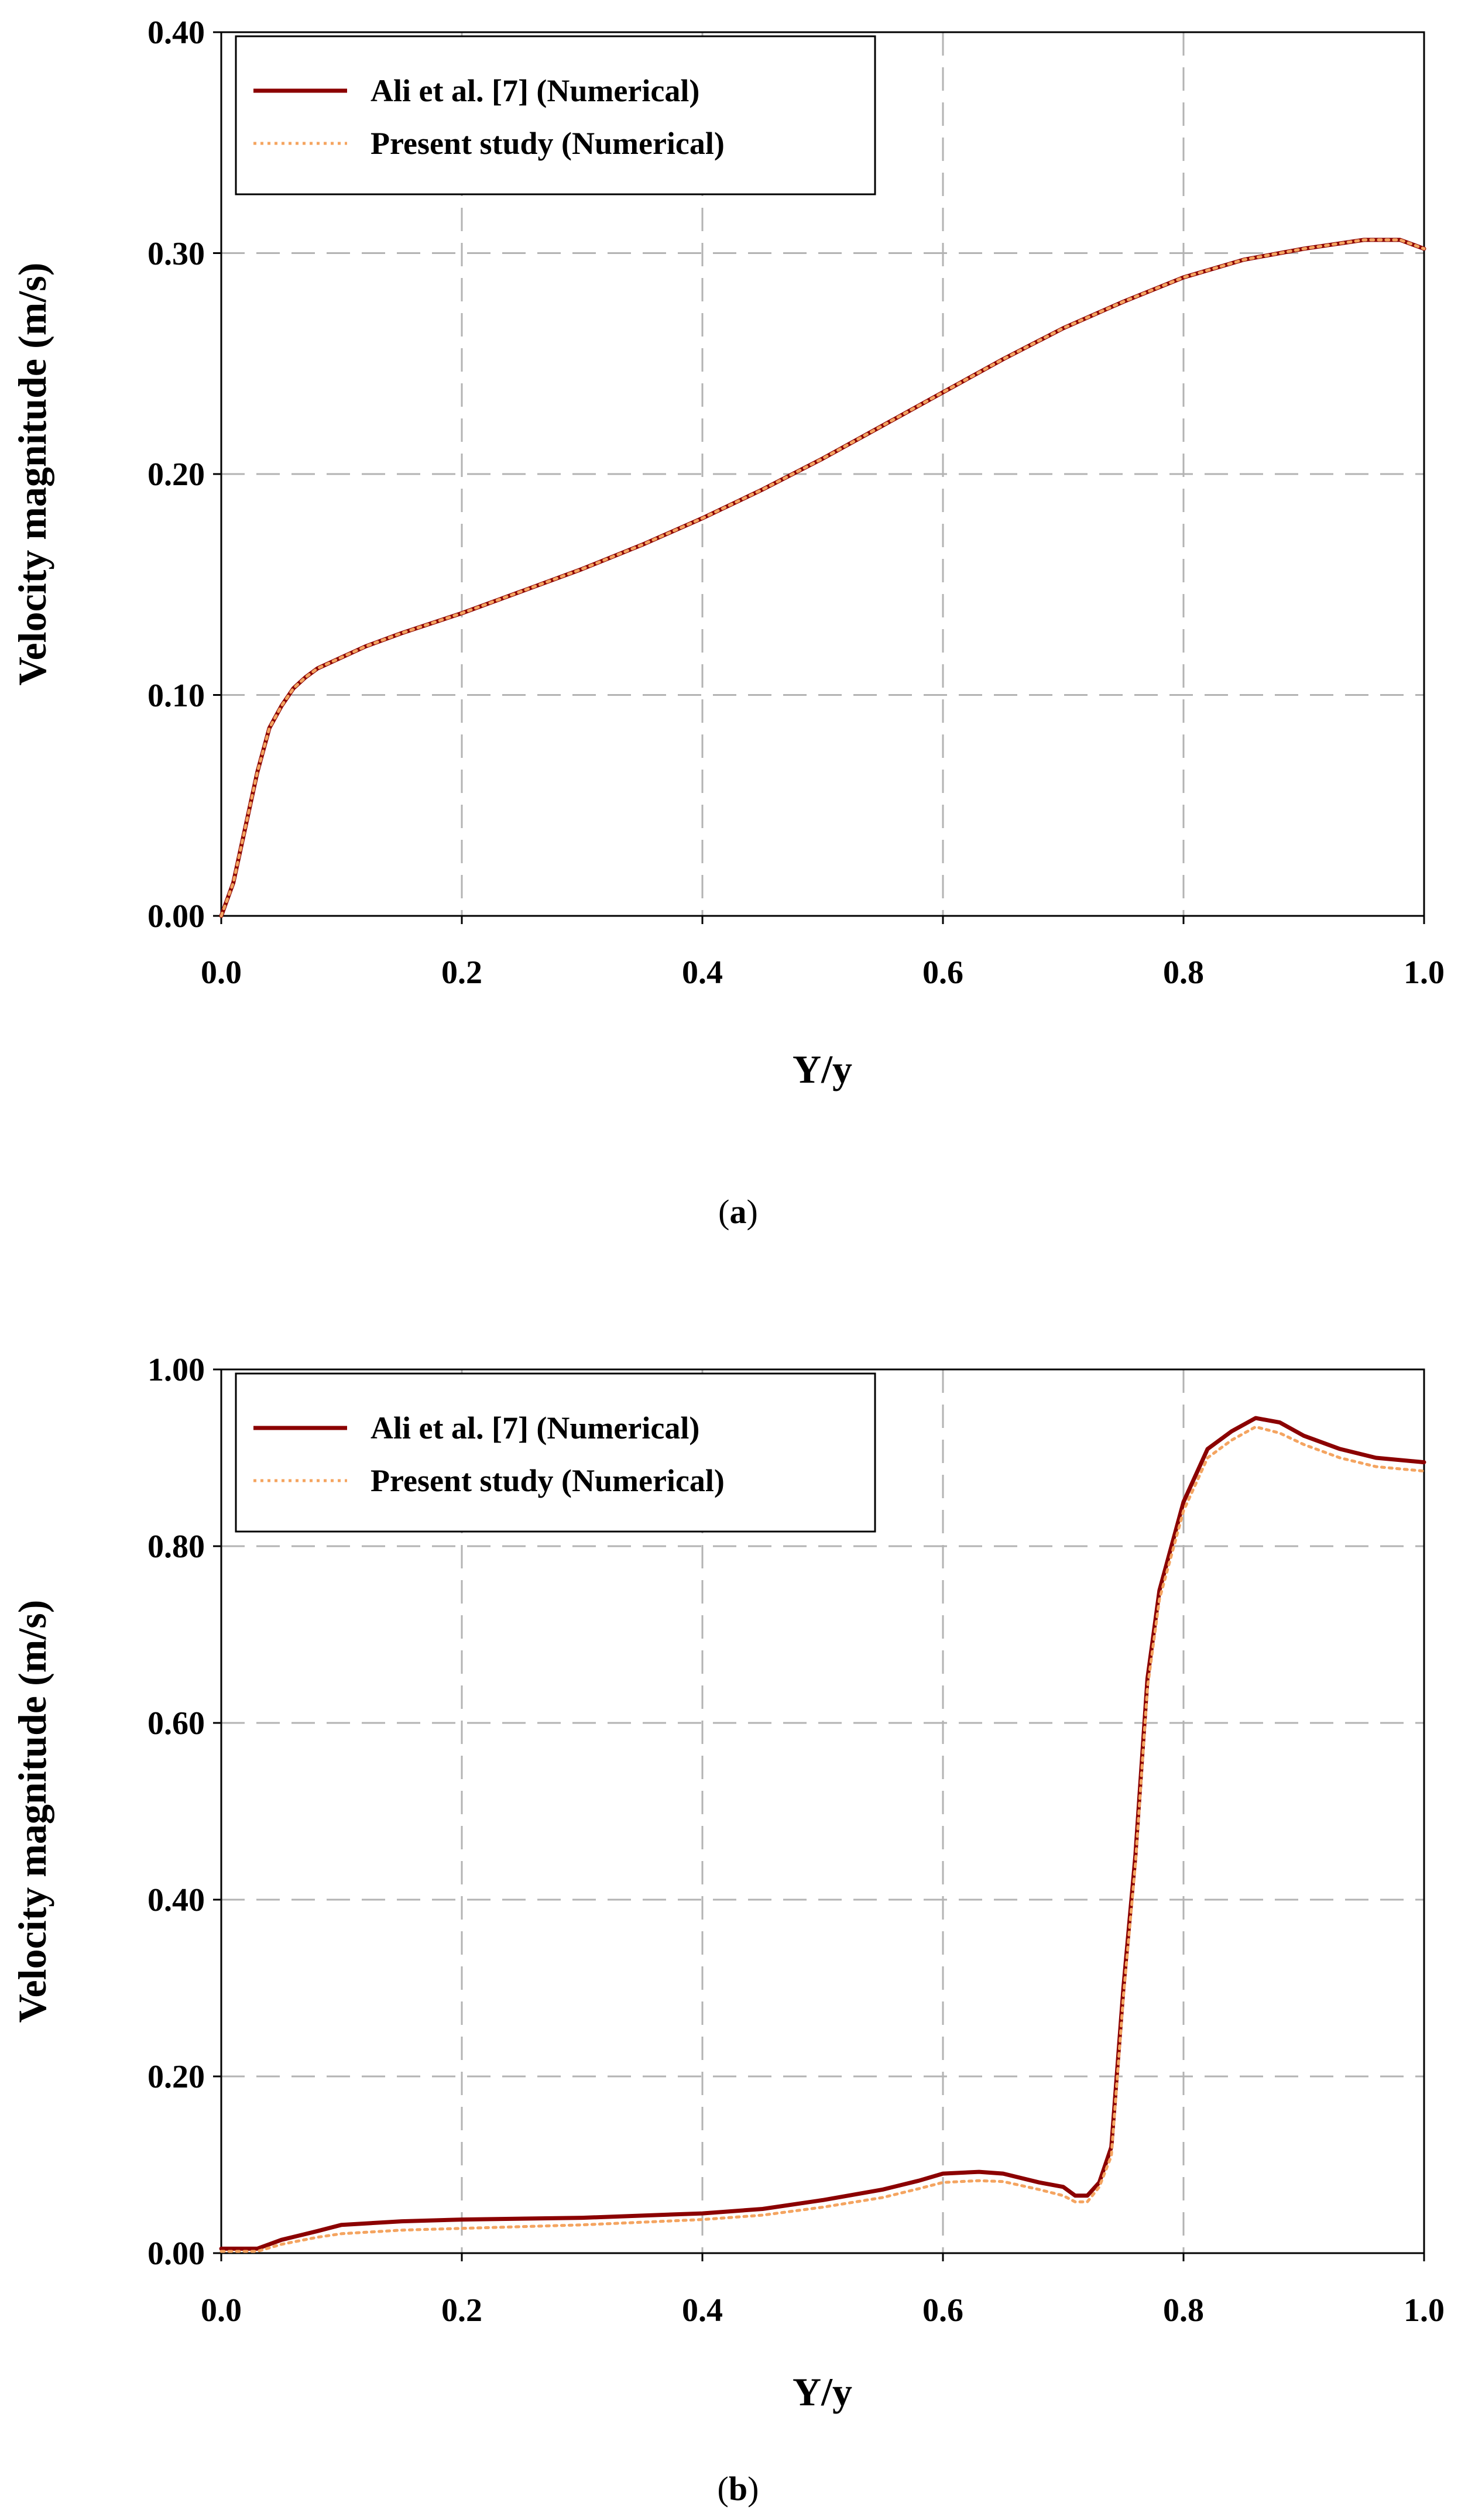 This screenshot has width=1475, height=2520. I want to click on panel-a-y-tick-label: 0.30, so click(176, 254).